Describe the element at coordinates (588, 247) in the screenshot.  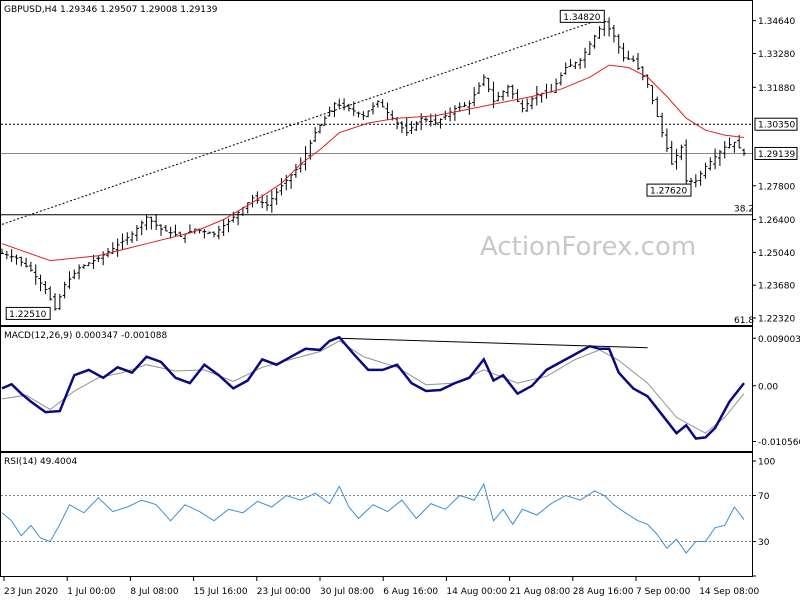
I see `watermark: ActionForex.com` at that location.